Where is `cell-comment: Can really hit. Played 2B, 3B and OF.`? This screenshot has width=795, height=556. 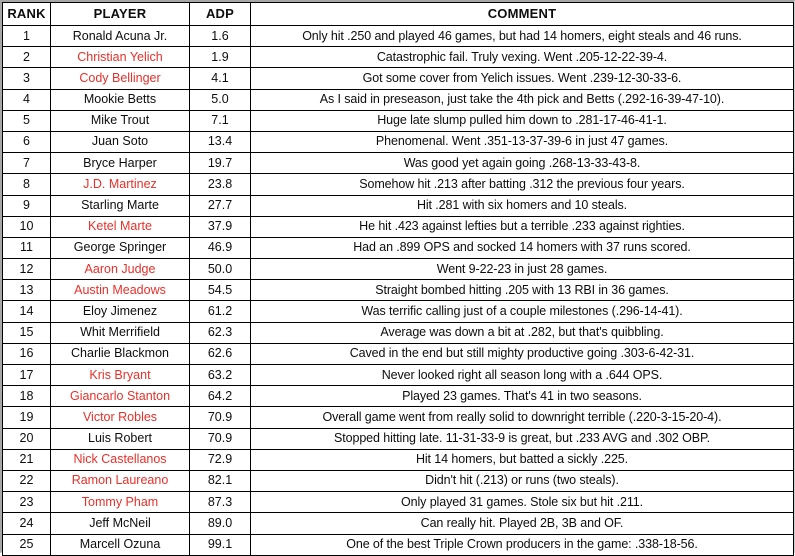 cell-comment: Can really hit. Played 2B, 3B and OF. is located at coordinates (522, 523).